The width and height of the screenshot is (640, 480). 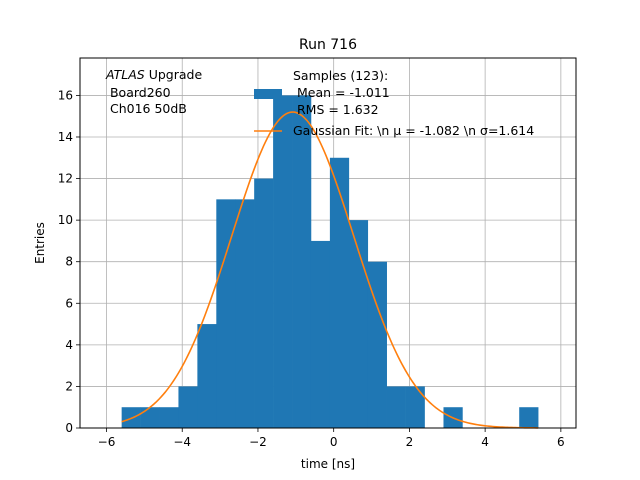 I want to click on x-axis-ticks: −6 −4 −2 0 2 4 6, so click(x=331, y=438).